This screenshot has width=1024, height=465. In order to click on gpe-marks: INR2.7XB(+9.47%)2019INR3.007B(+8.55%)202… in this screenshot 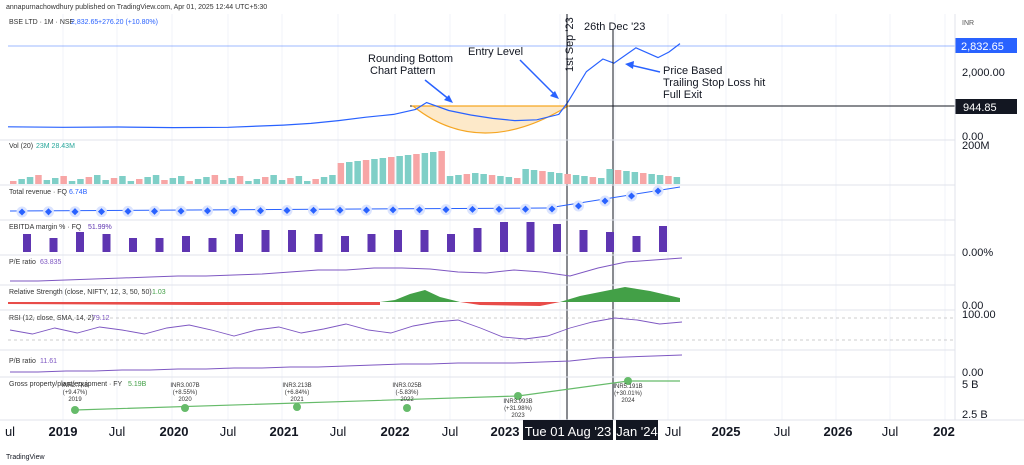, I will do `click(371, 398)`.